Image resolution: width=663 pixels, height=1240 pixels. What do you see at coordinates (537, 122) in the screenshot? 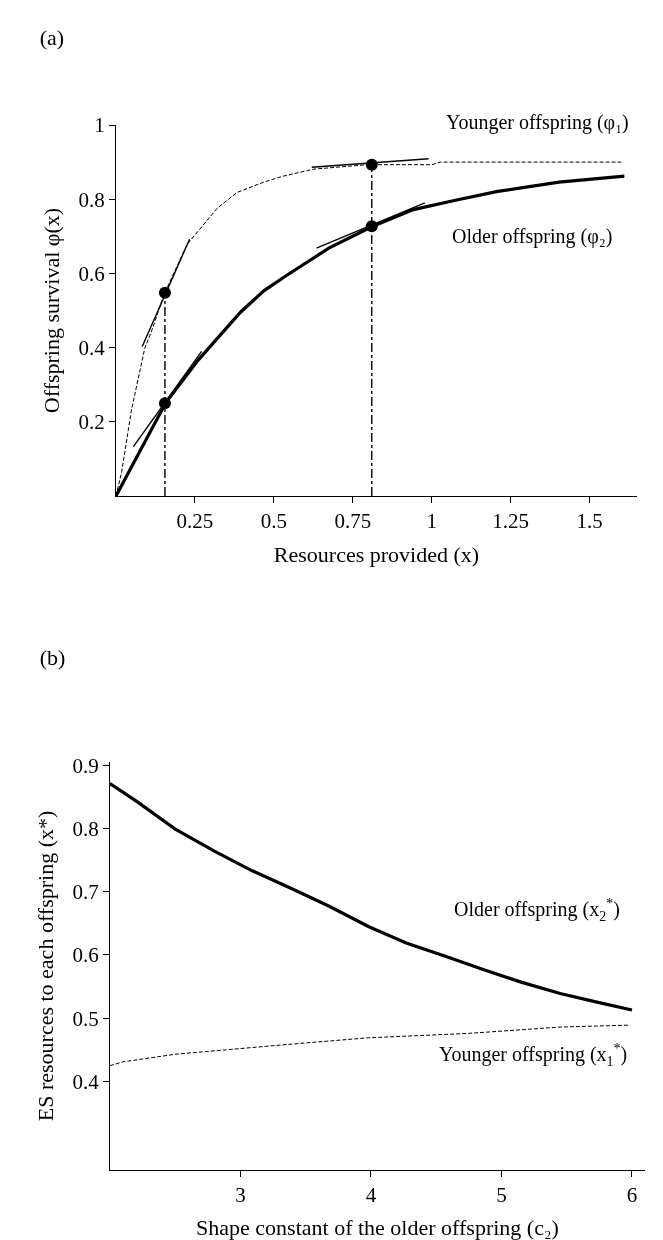
I see `series-label: Younger offspring (φ₁)` at bounding box center [537, 122].